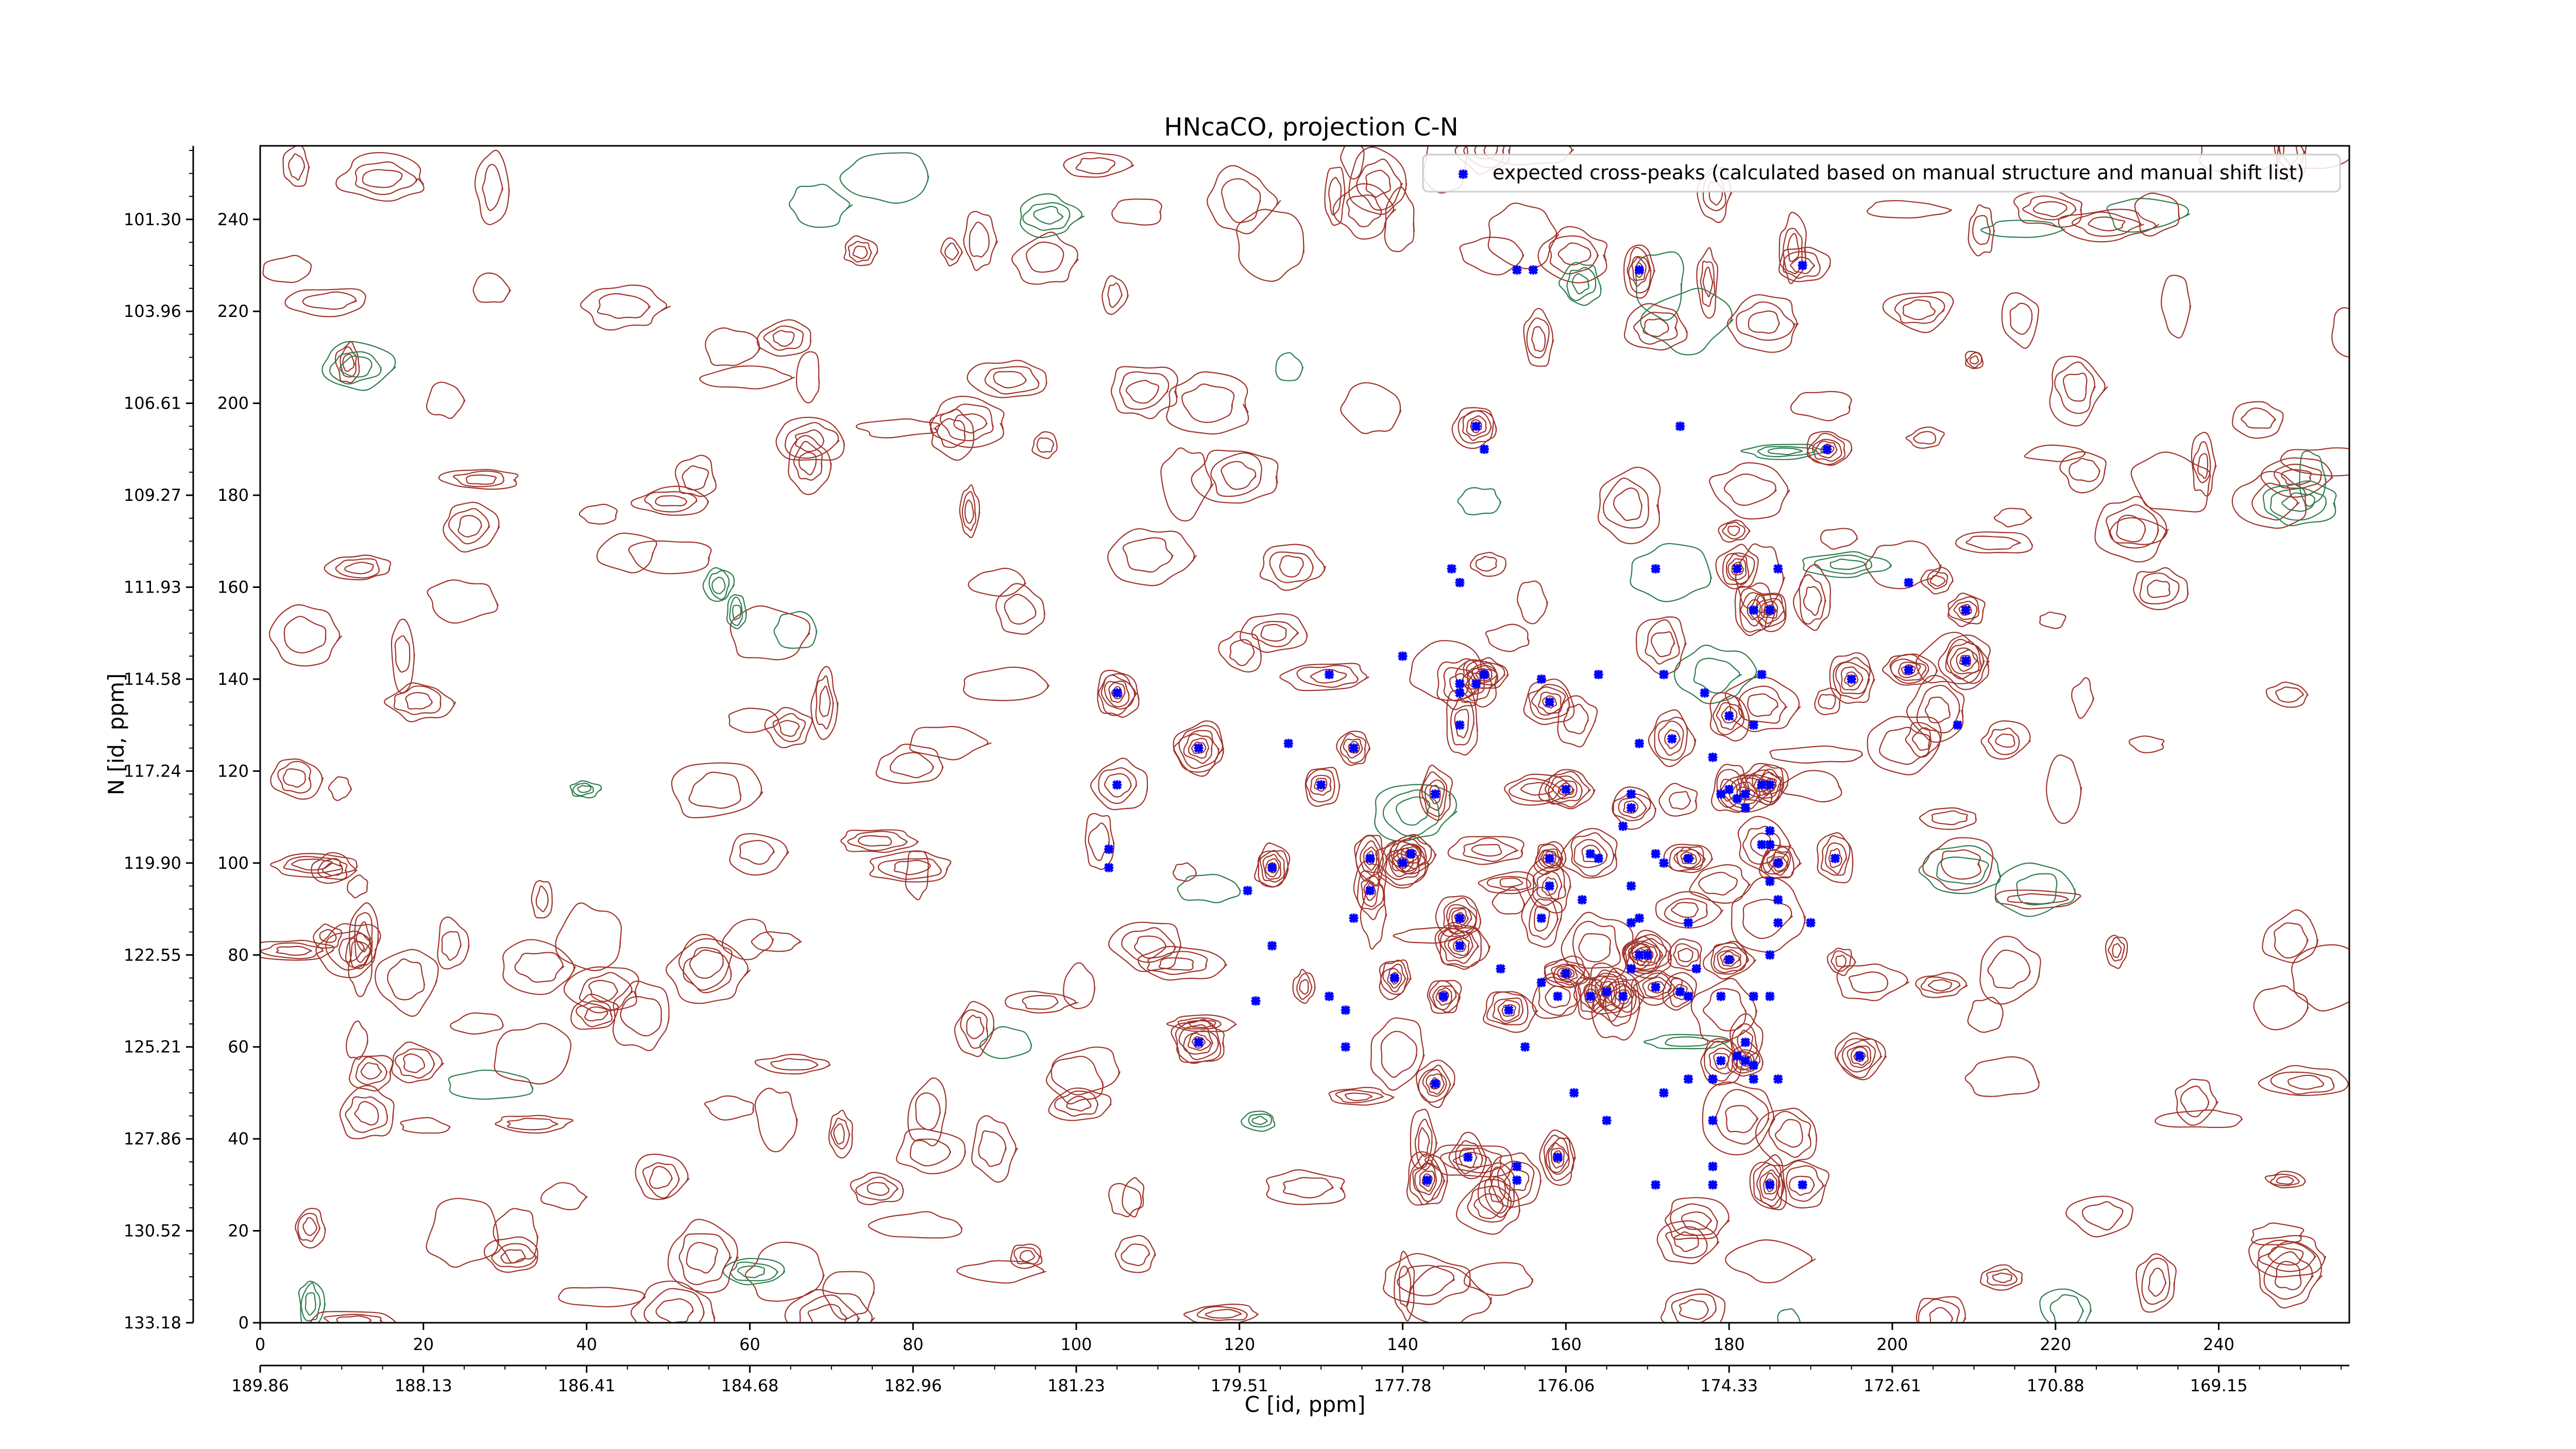  Describe the element at coordinates (1076, 1385) in the screenshot. I see `x-ppm-tick-label: 181.23` at that location.